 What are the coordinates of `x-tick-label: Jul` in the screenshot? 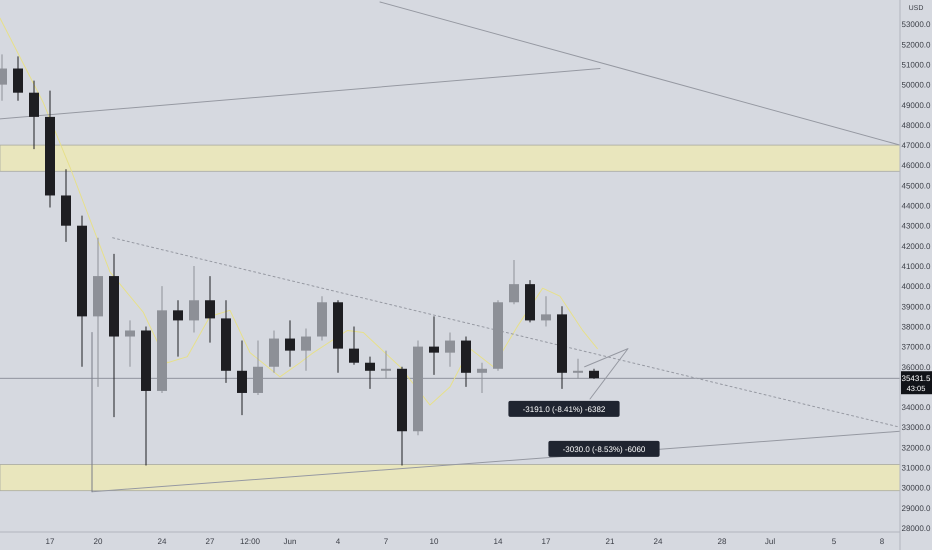 It's located at (770, 541).